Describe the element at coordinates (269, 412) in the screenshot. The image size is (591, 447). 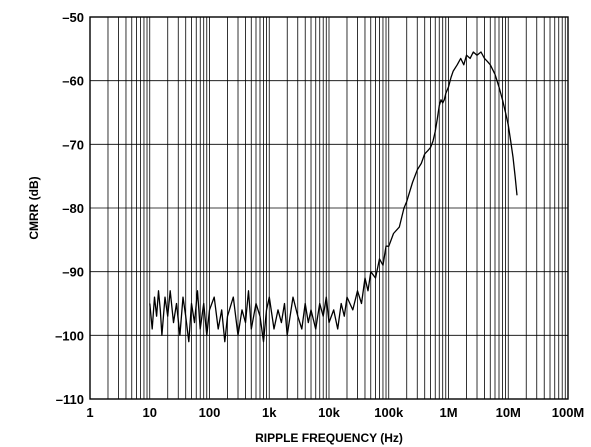
I see `x-tick-label: 1k` at that location.